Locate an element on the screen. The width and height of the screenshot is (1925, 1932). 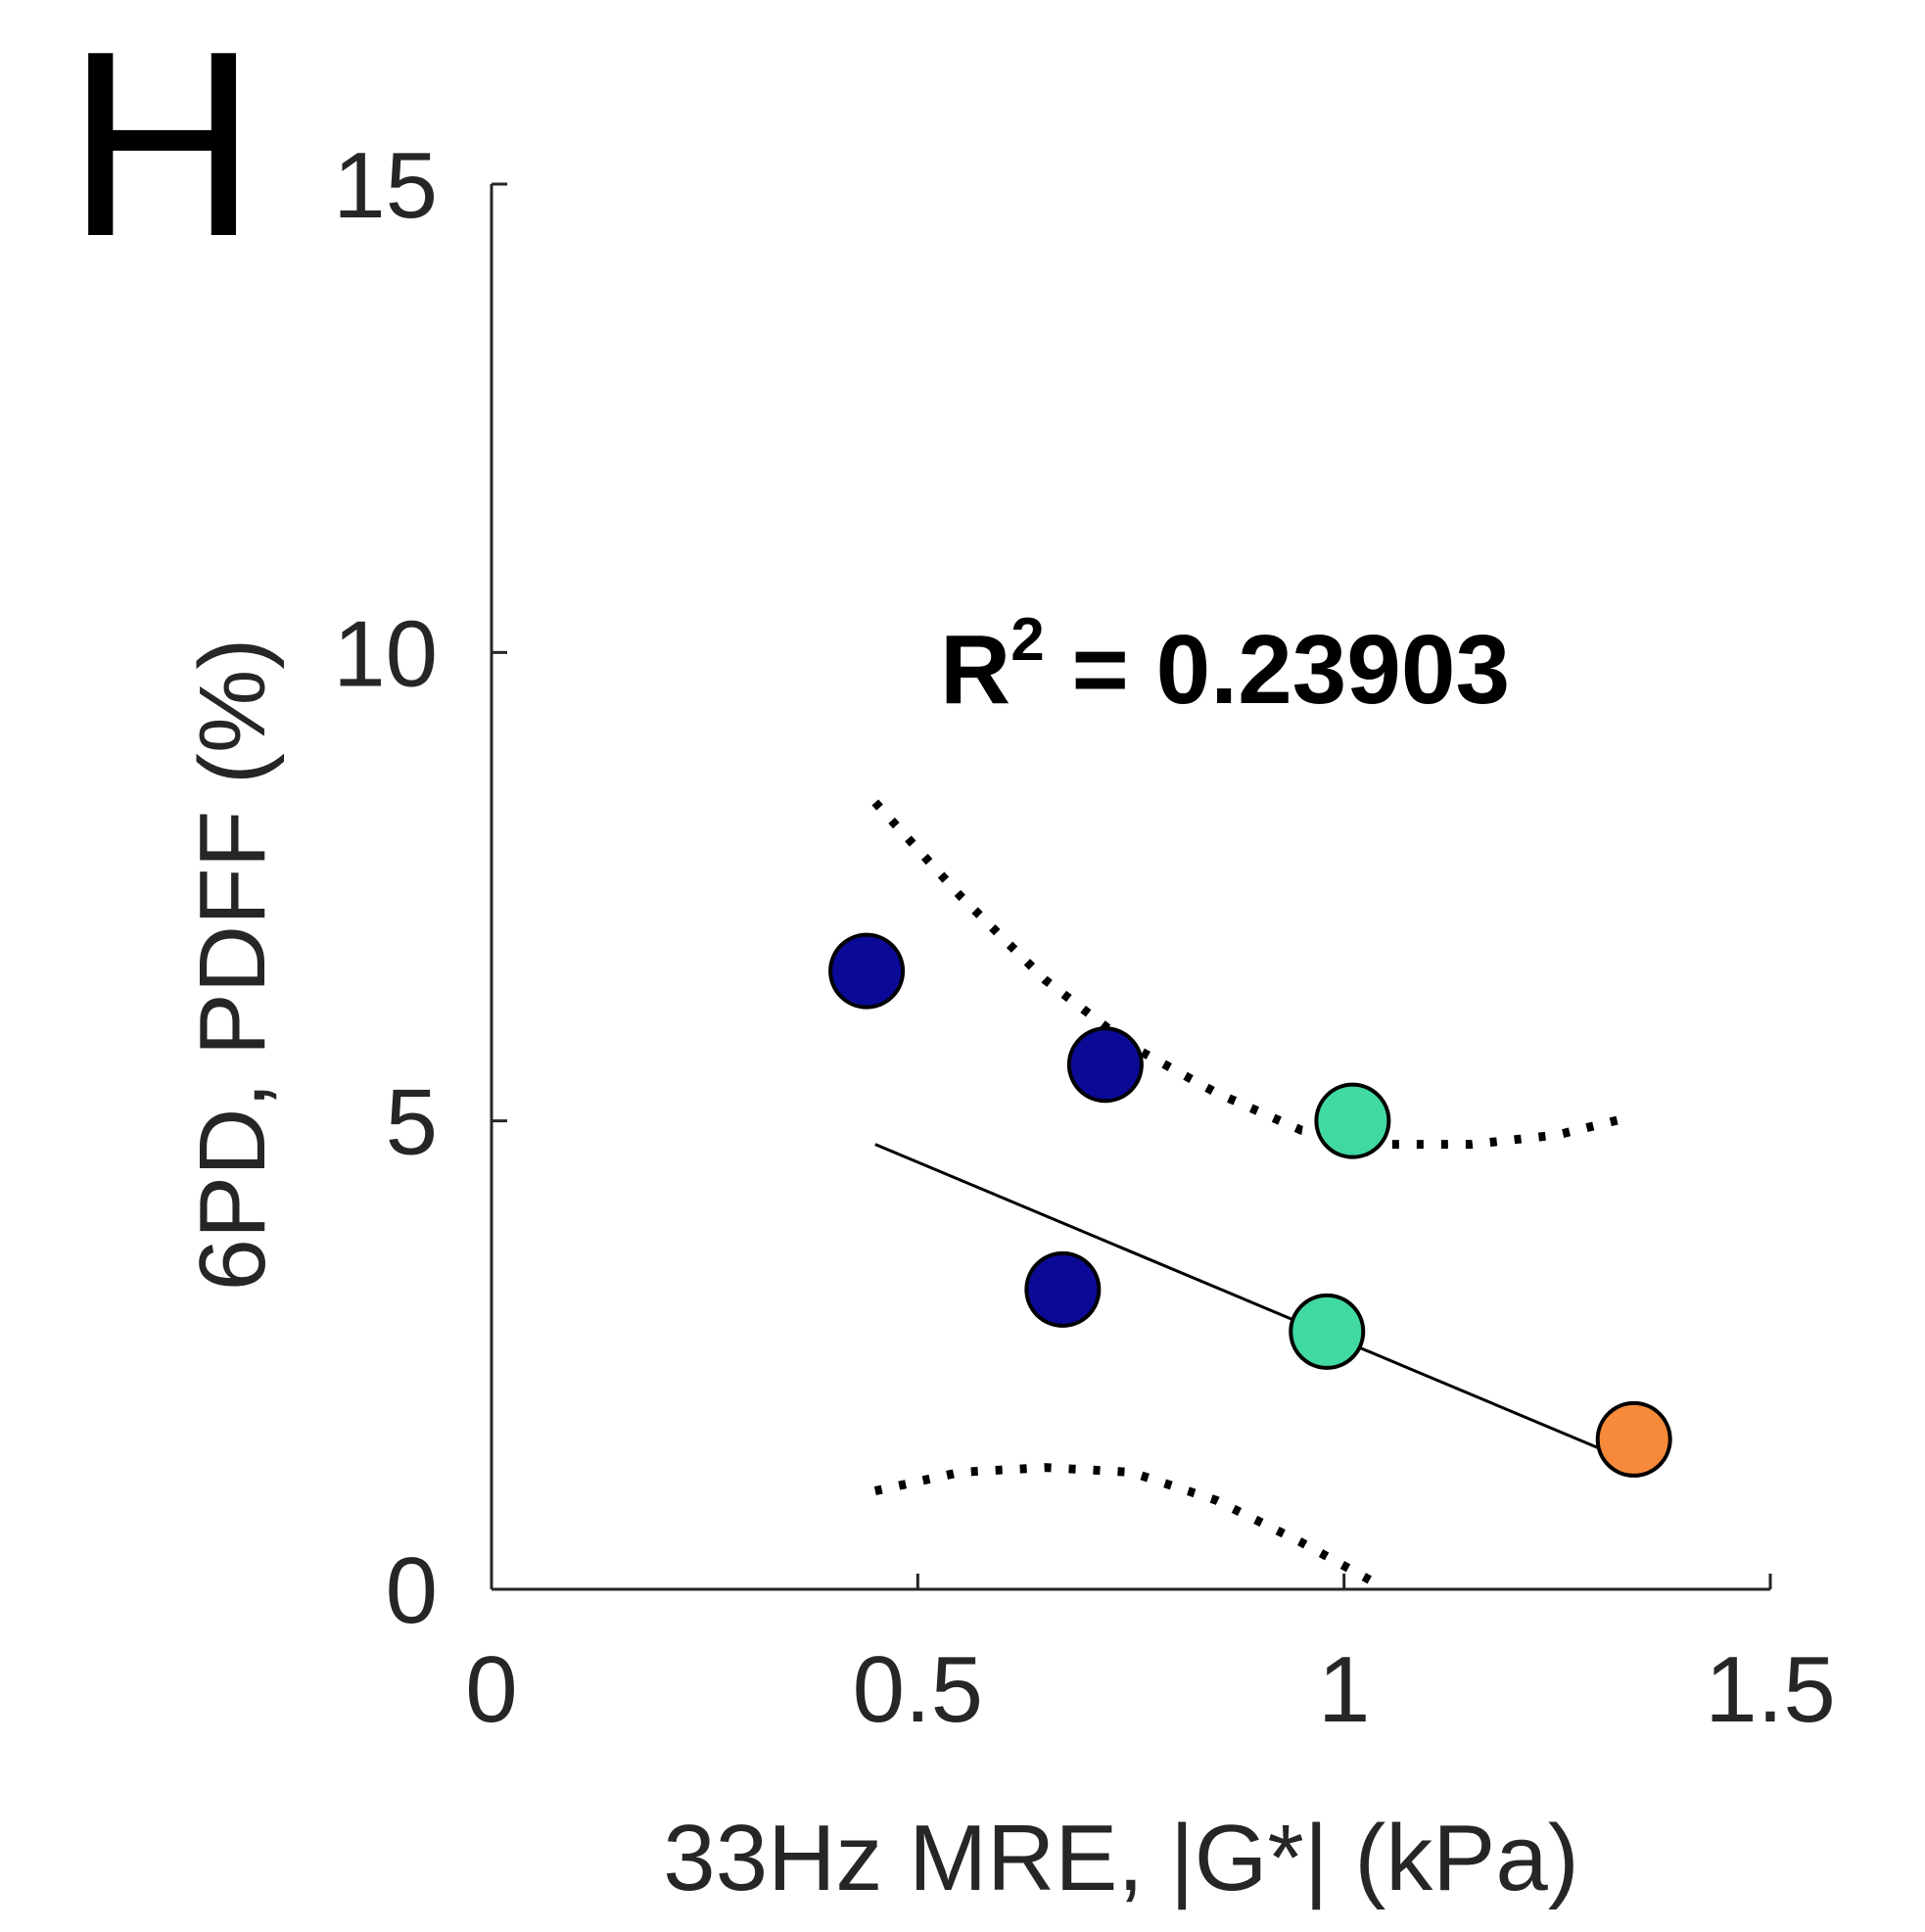
y-axis-title: 6PD, PDFF (%) is located at coordinates (233, 965).